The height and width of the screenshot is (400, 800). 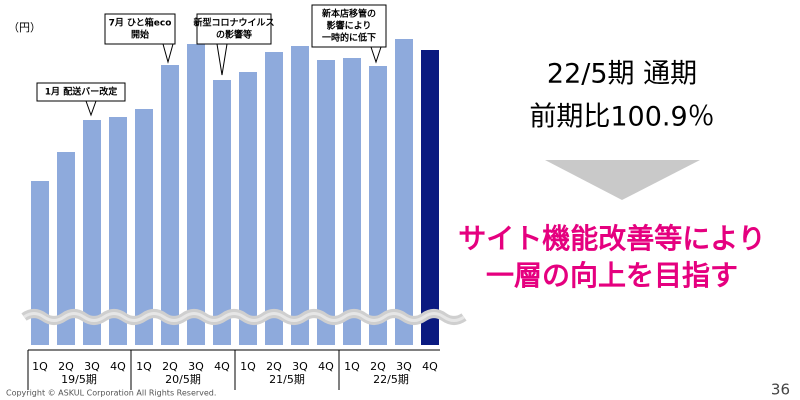 What do you see at coordinates (780, 390) in the screenshot?
I see `page-number: 36` at bounding box center [780, 390].